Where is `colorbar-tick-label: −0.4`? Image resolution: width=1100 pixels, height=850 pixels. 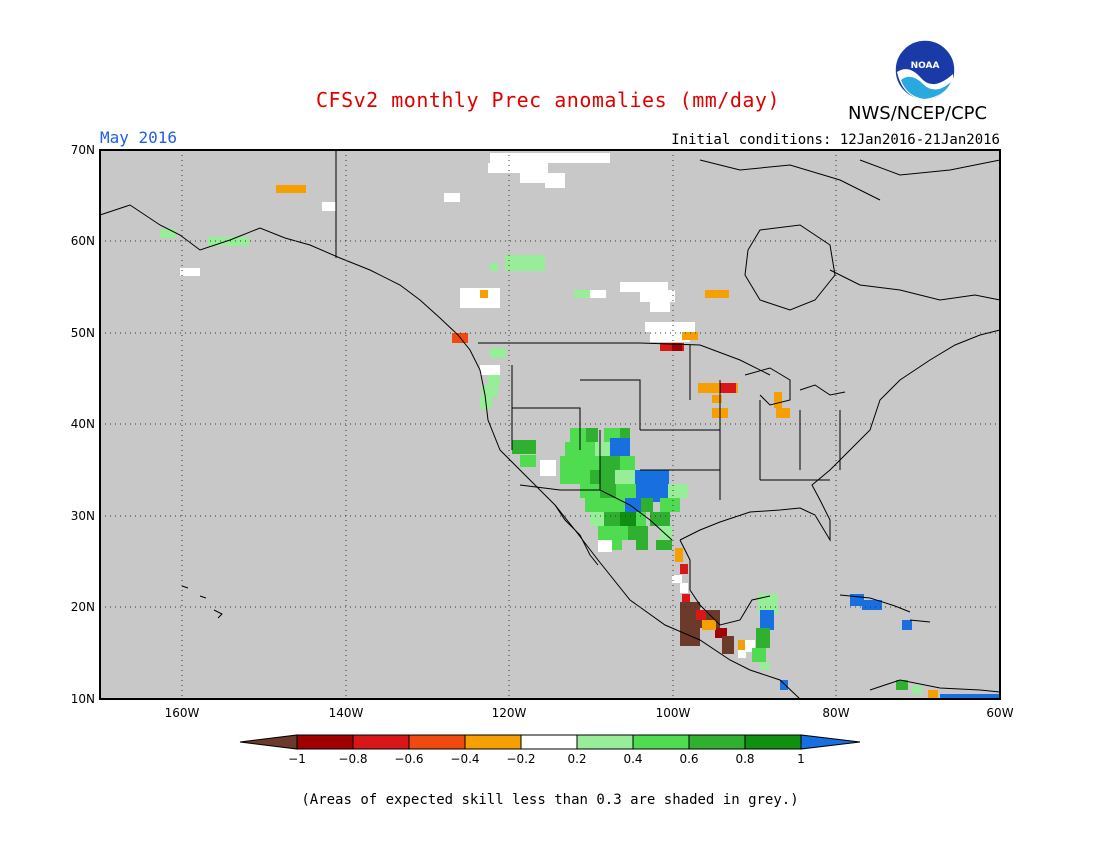 colorbar-tick-label: −0.4 is located at coordinates (464, 759).